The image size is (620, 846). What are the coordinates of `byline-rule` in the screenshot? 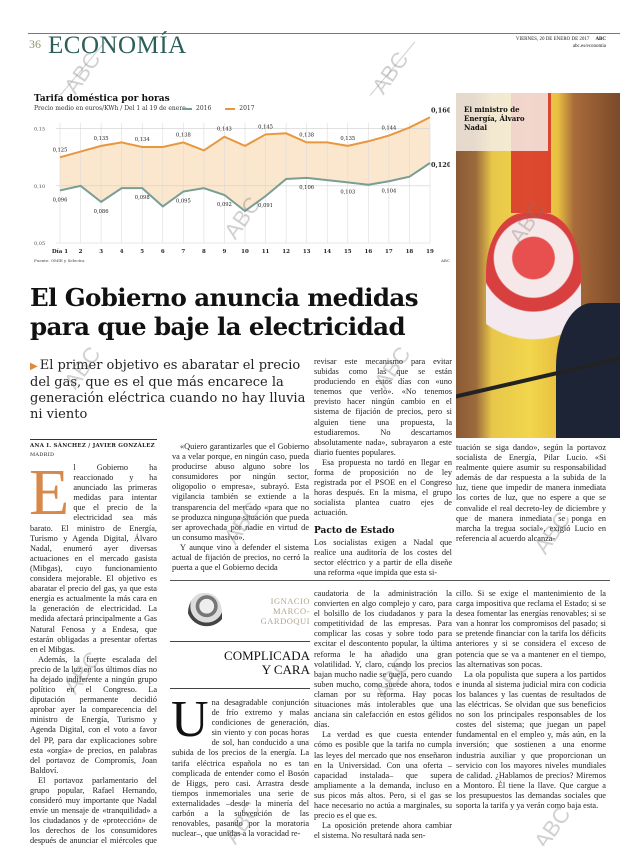 It's located at (93, 439).